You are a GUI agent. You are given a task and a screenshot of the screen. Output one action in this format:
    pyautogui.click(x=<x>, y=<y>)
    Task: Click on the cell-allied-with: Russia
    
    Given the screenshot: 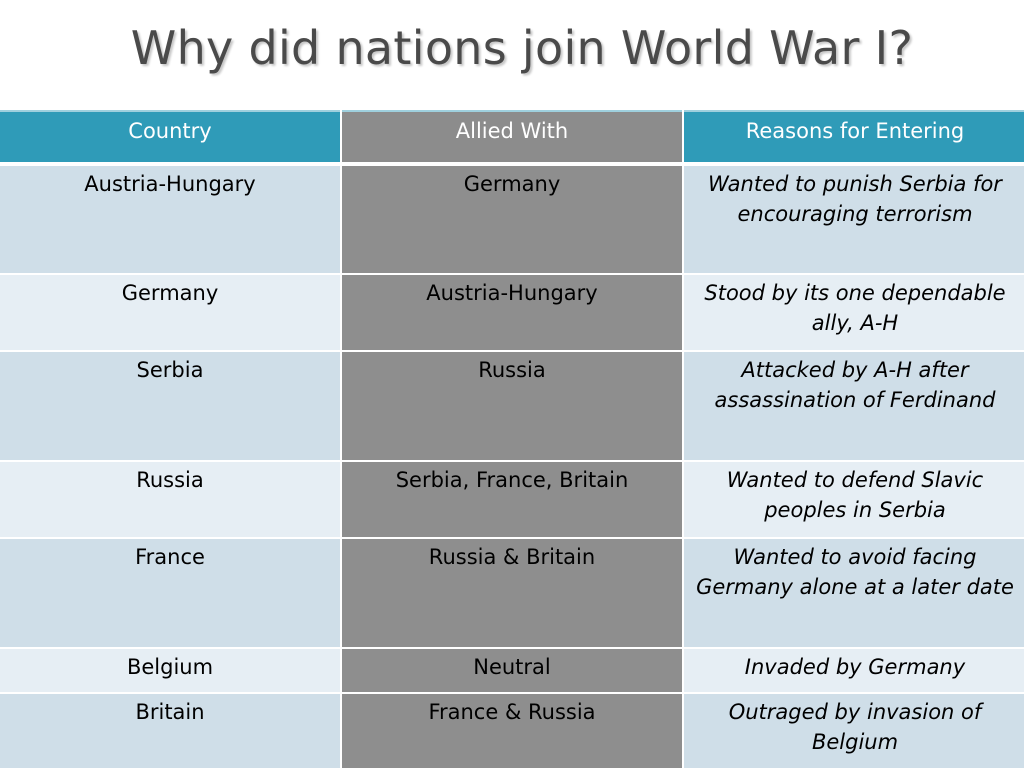 What is the action you would take?
    pyautogui.click(x=512, y=406)
    